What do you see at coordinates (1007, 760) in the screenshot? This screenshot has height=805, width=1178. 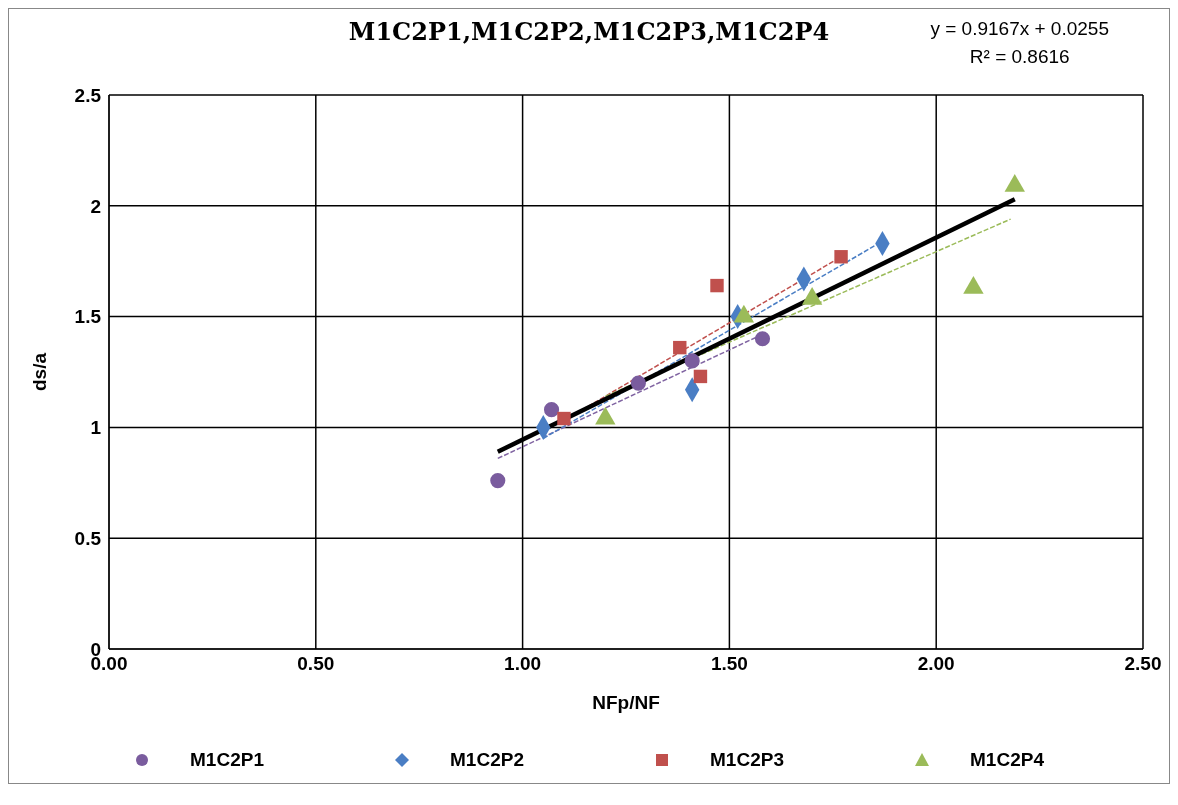 I see `legend-label: M1C2P4` at bounding box center [1007, 760].